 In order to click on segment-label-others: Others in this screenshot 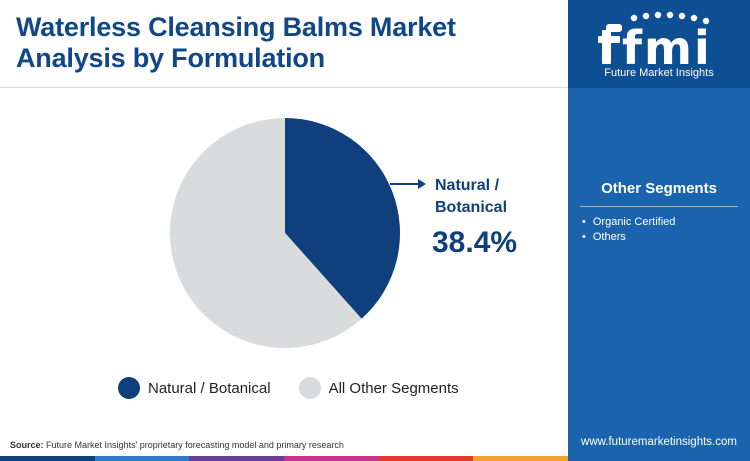, I will do `click(609, 237)`.